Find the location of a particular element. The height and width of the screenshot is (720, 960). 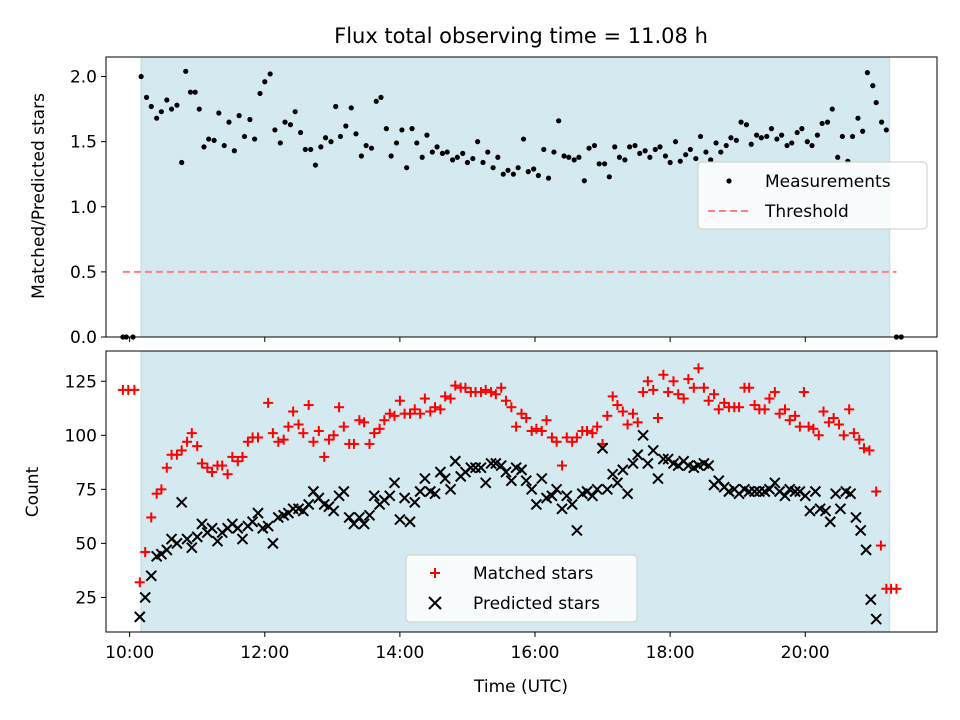

y-tick-label: 75 is located at coordinates (86, 490).